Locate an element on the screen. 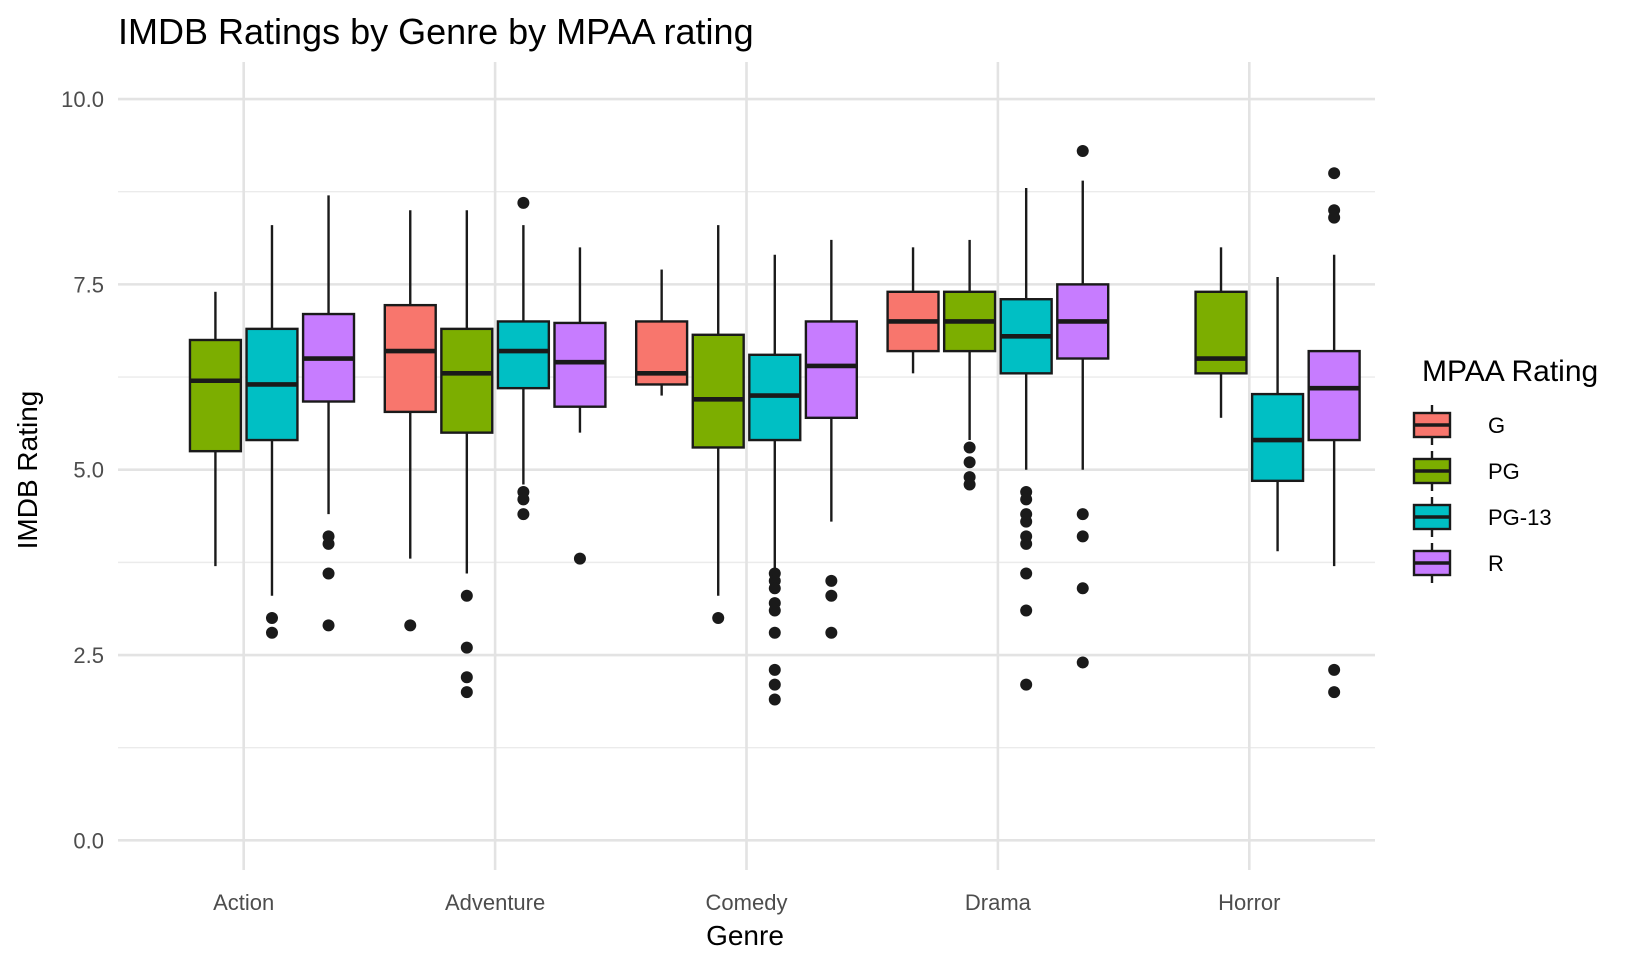 The image size is (1632, 960). legend-item-PG-13: PG-13 is located at coordinates (1482, 517).